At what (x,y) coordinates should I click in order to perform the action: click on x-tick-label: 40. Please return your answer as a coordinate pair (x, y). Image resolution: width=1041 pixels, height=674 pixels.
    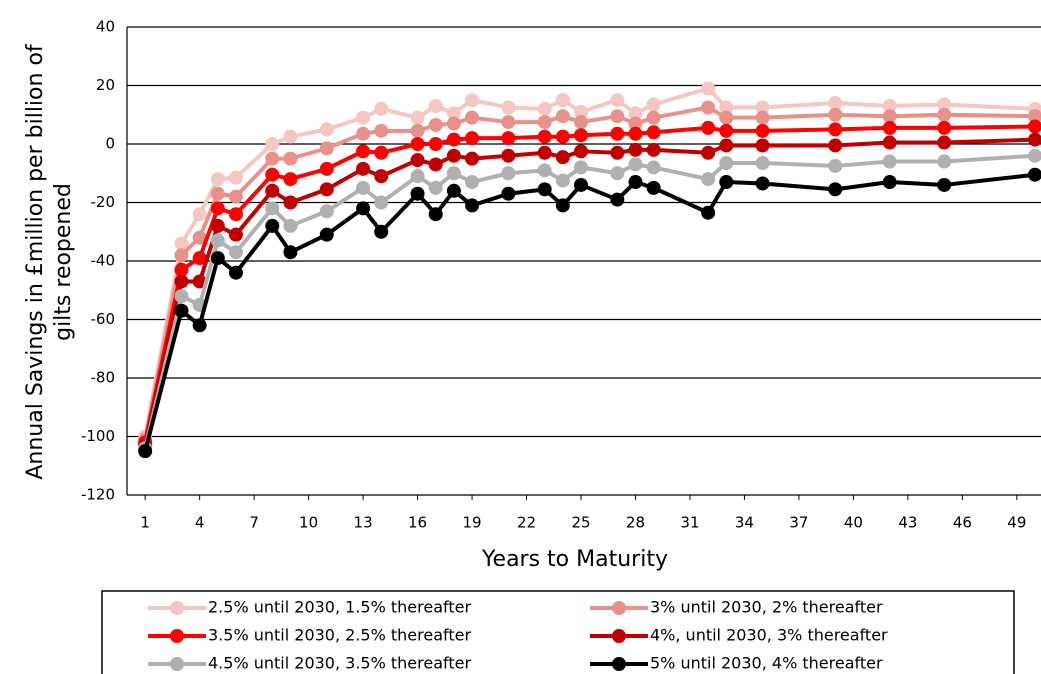
    Looking at the image, I should click on (853, 523).